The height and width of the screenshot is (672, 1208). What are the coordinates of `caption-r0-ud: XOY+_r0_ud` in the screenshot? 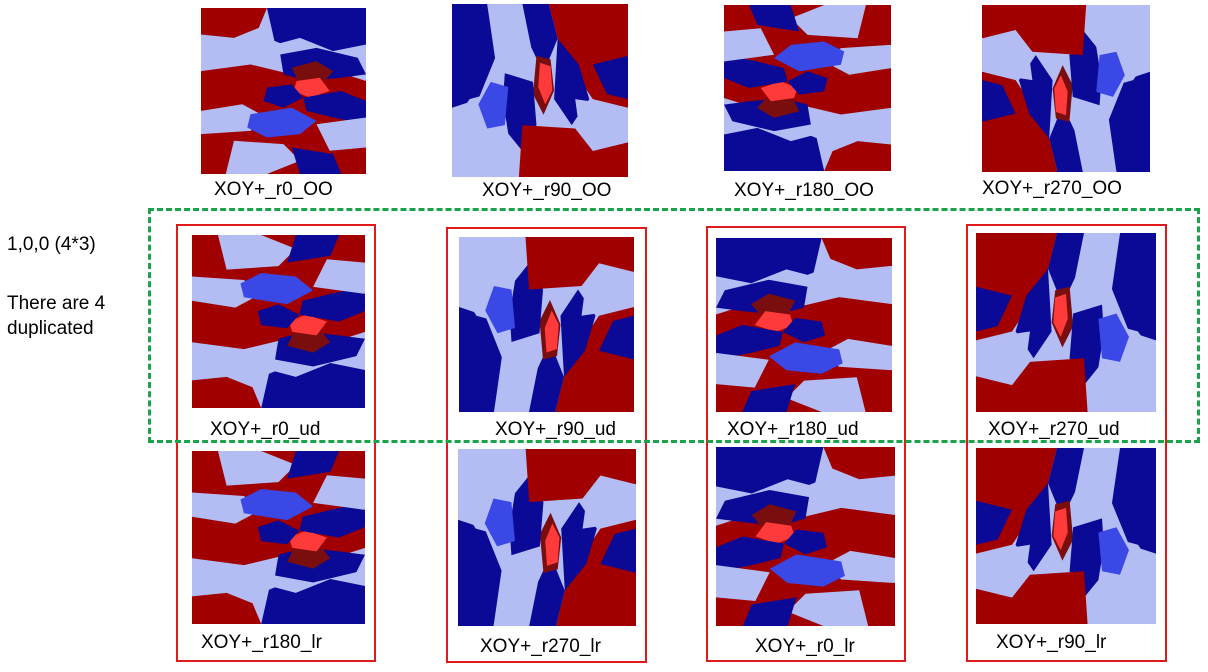 It's located at (265, 429).